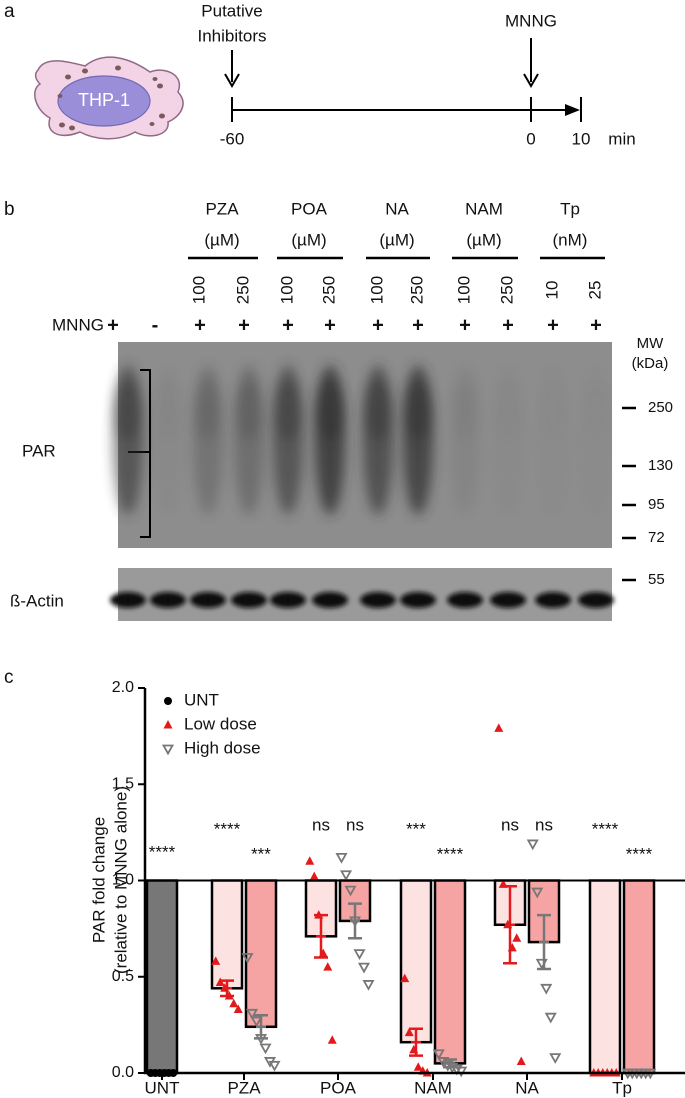  Describe the element at coordinates (231, 10) in the screenshot. I see `inhibitor-label: Putative` at that location.